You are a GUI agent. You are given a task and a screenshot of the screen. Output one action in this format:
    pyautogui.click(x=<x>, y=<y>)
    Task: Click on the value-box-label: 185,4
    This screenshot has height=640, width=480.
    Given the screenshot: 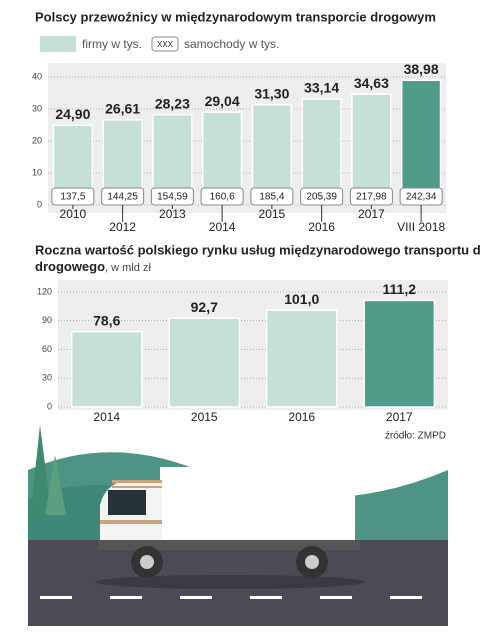 What is the action you would take?
    pyautogui.click(x=271, y=197)
    